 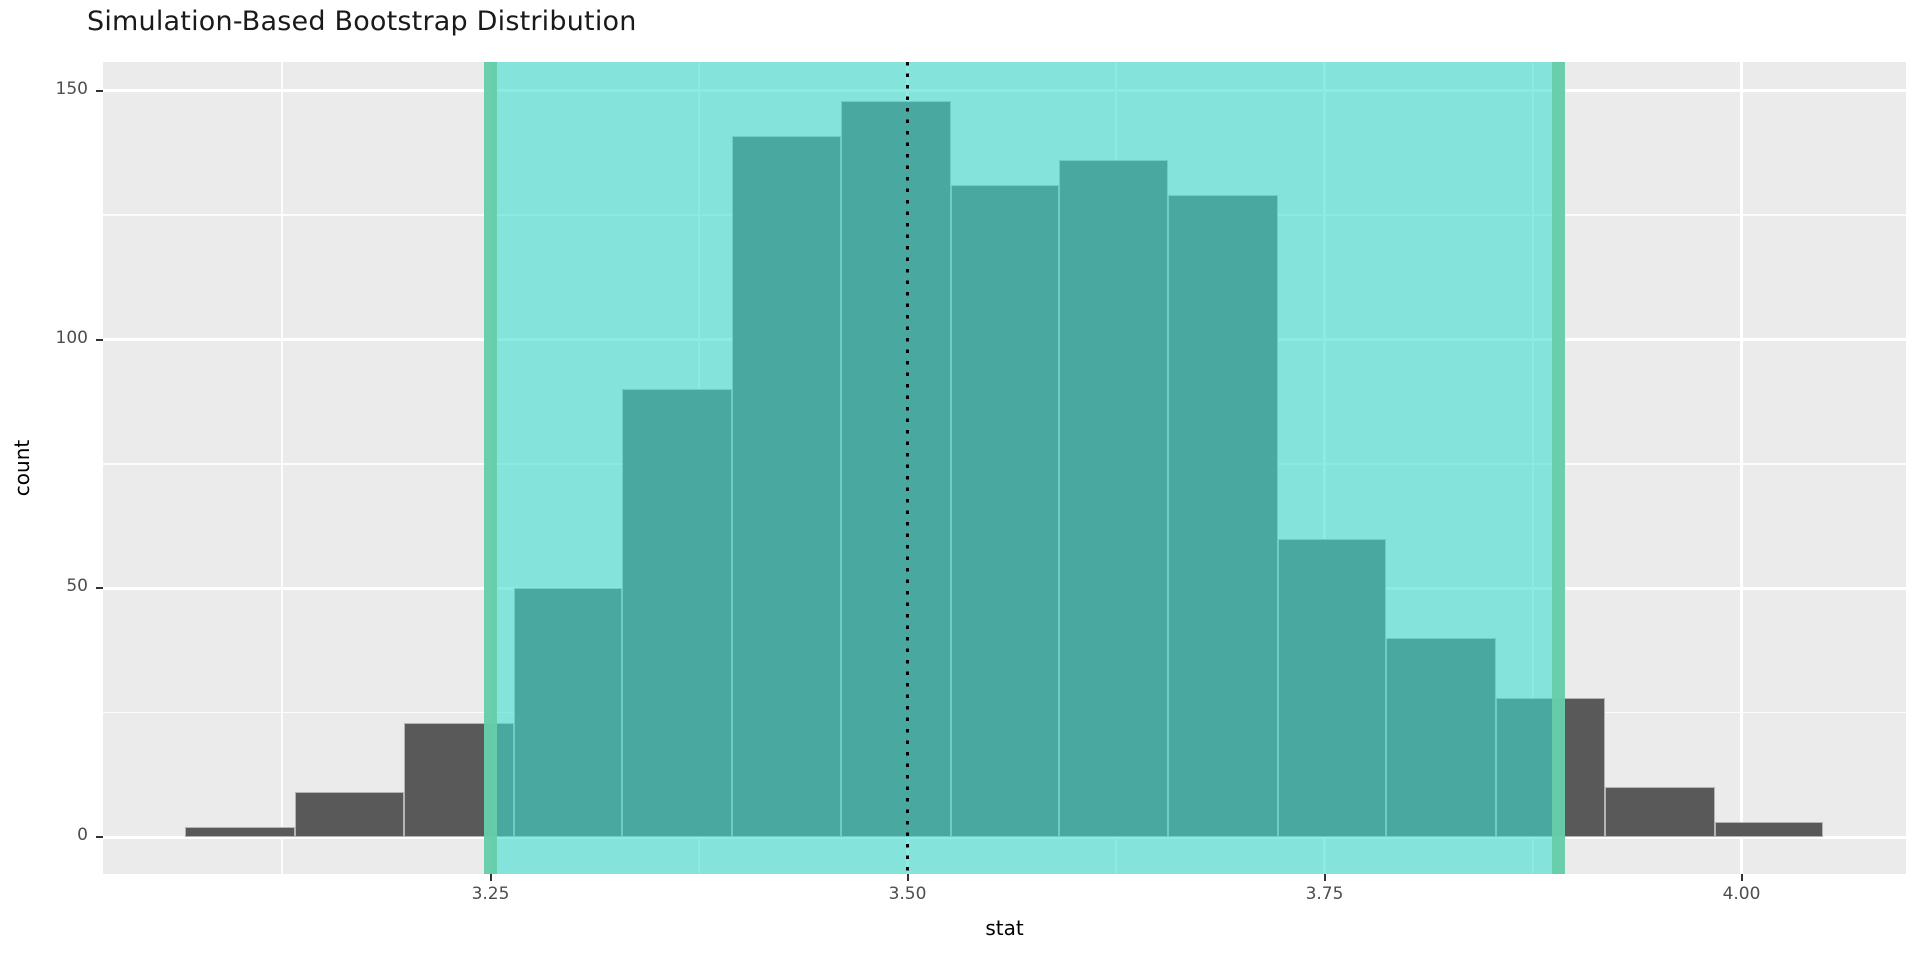 What do you see at coordinates (907, 894) in the screenshot?
I see `x-axis-tick-label: 3.50` at bounding box center [907, 894].